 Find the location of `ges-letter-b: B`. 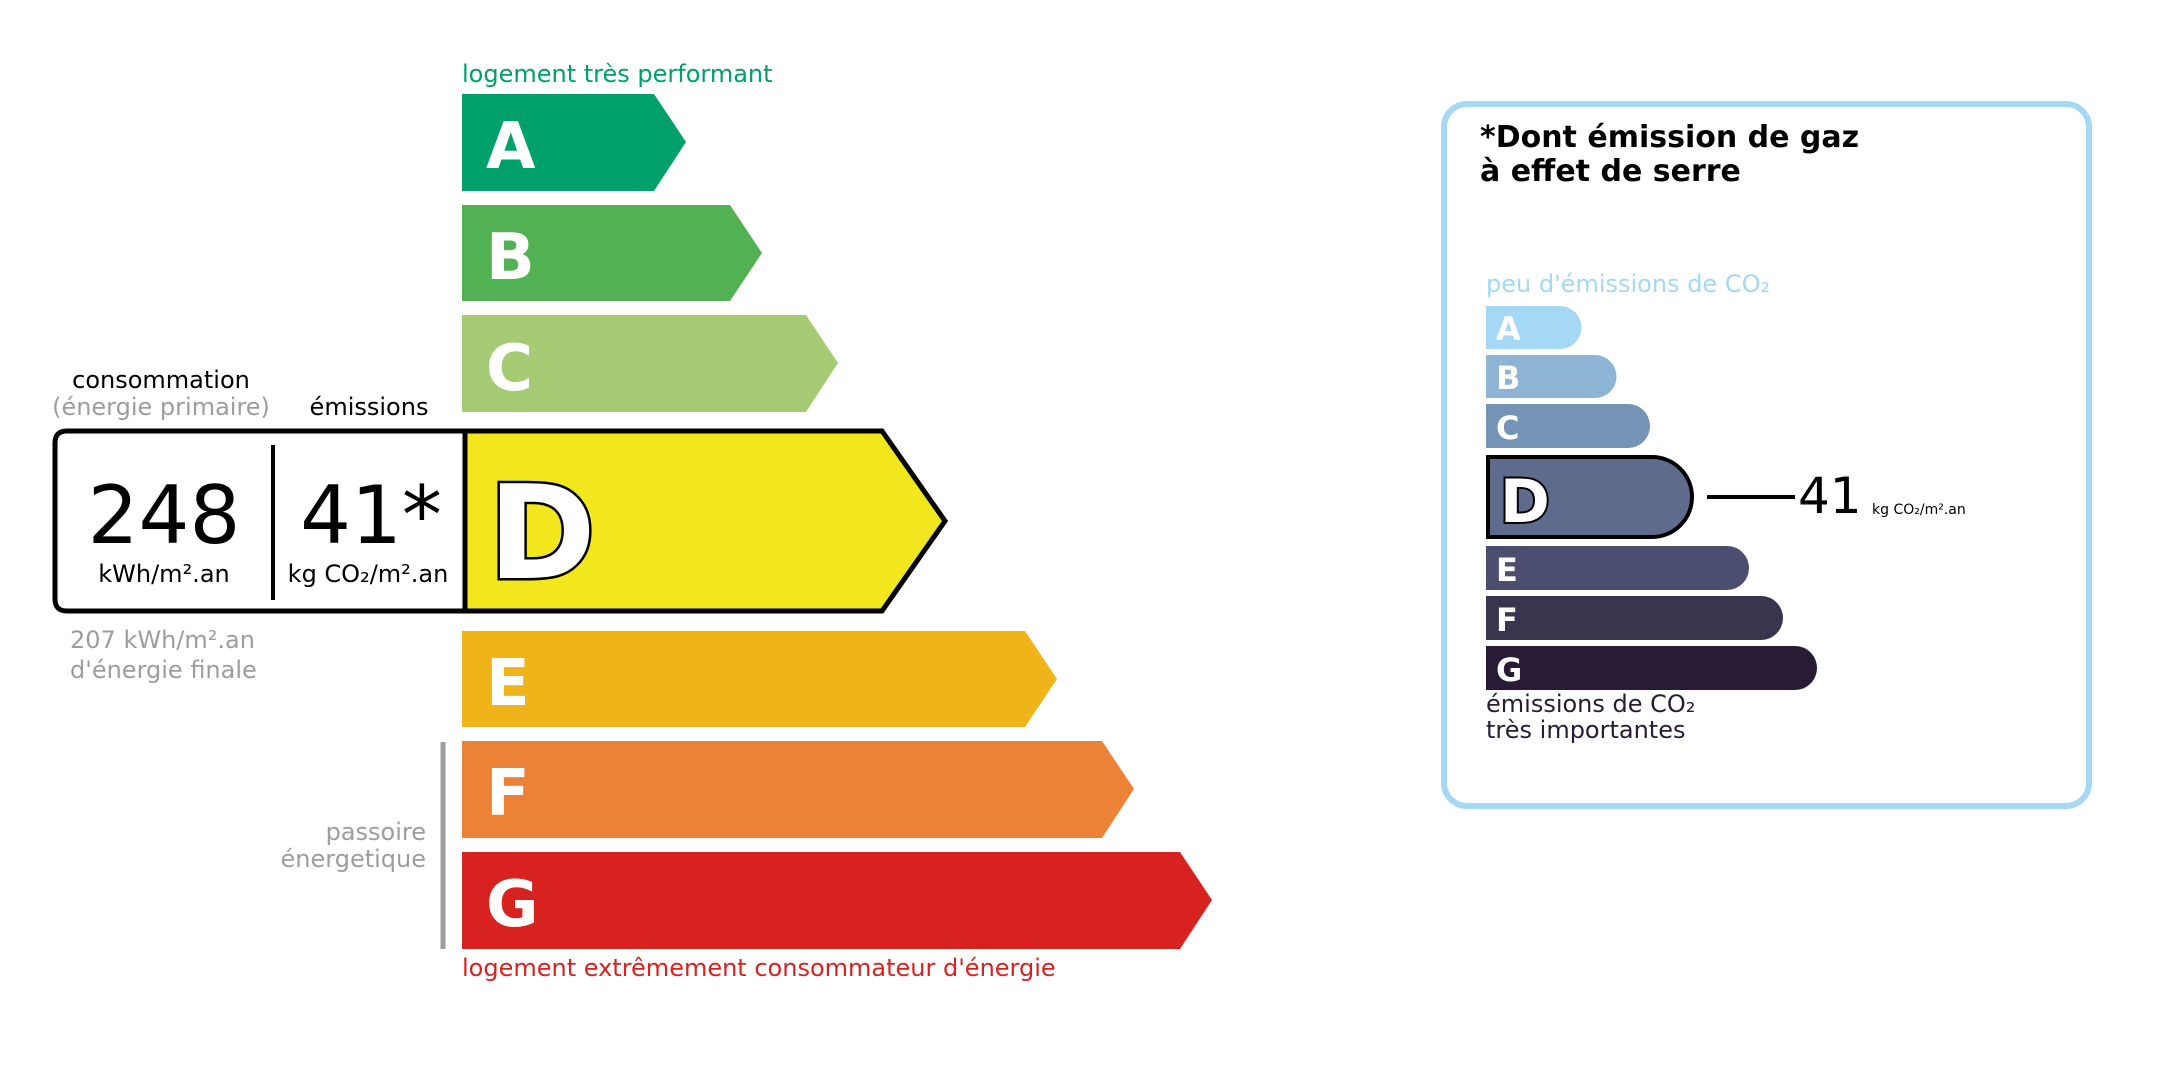

ges-letter-b: B is located at coordinates (1508, 378).